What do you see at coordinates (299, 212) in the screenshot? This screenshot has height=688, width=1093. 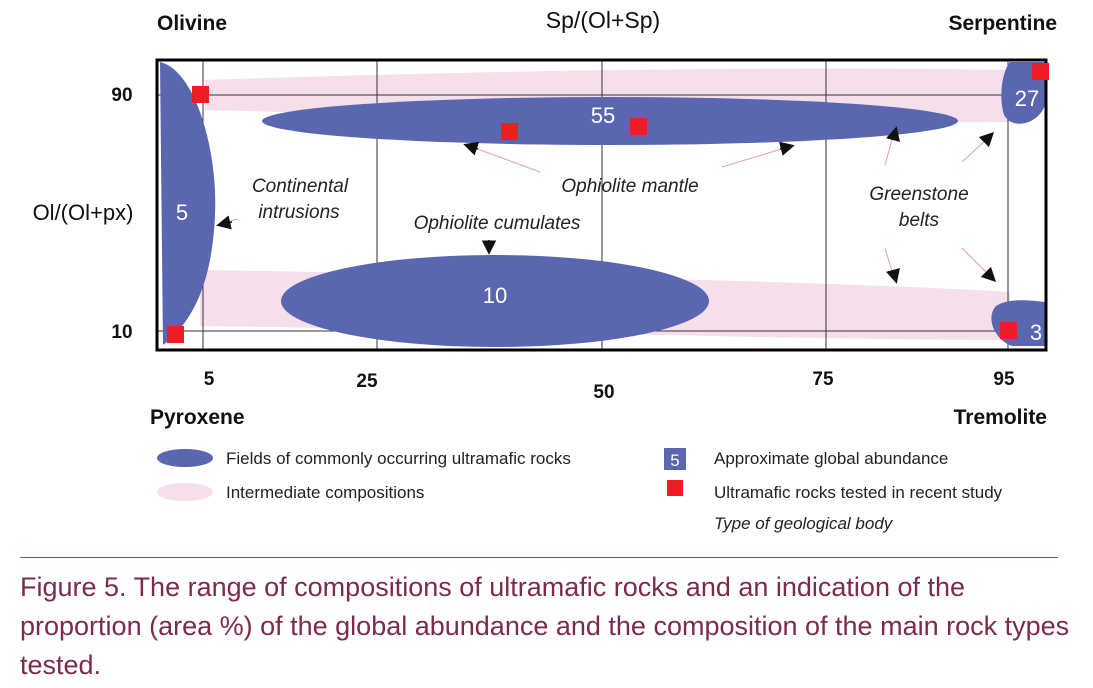 I see `annotation-continental-2: intrusions` at bounding box center [299, 212].